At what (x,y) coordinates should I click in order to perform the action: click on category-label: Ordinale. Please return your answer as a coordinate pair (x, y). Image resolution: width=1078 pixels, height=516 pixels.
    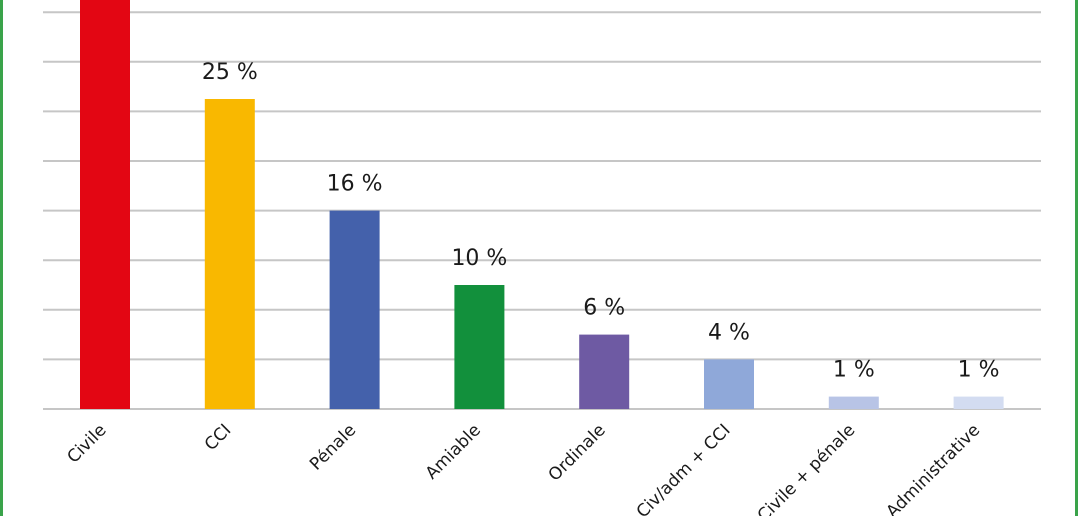
    Looking at the image, I should click on (577, 452).